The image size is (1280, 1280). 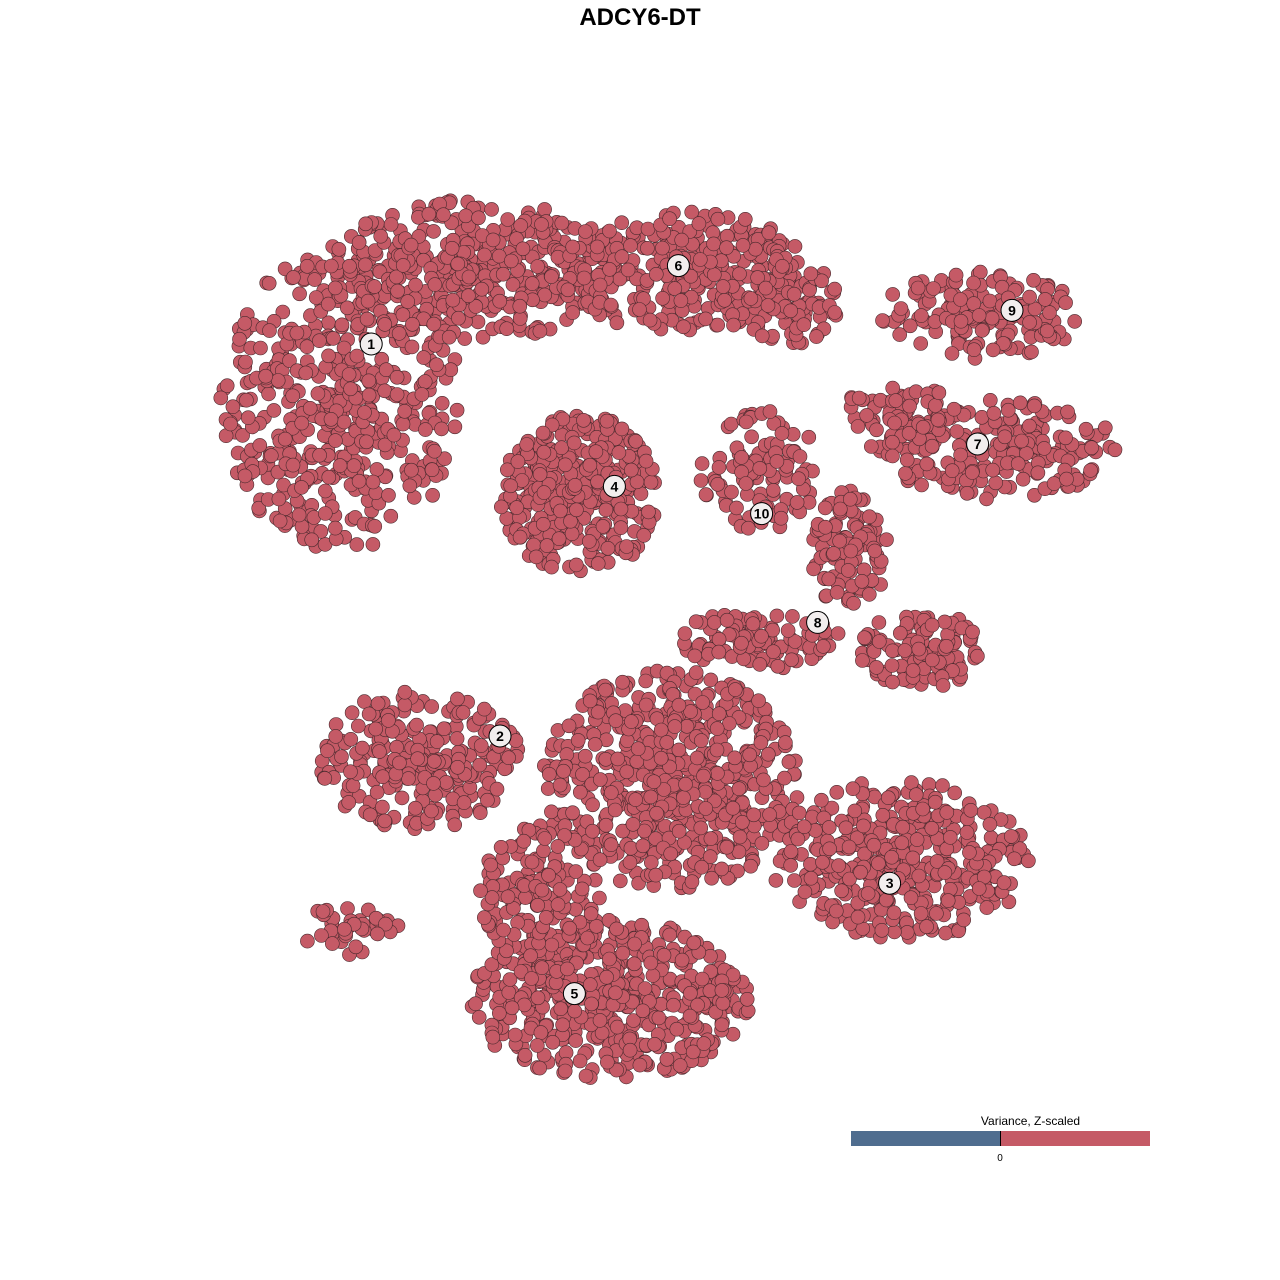 I want to click on cluster-label-text: 3, so click(x=890, y=883).